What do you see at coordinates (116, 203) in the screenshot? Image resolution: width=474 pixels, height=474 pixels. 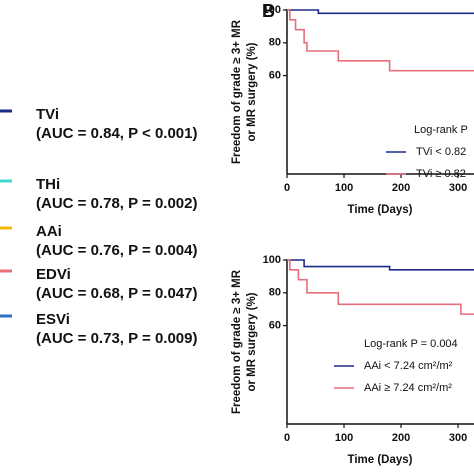 I see `legend-label: (AUC = 0.78, P = 0.002)` at bounding box center [116, 203].